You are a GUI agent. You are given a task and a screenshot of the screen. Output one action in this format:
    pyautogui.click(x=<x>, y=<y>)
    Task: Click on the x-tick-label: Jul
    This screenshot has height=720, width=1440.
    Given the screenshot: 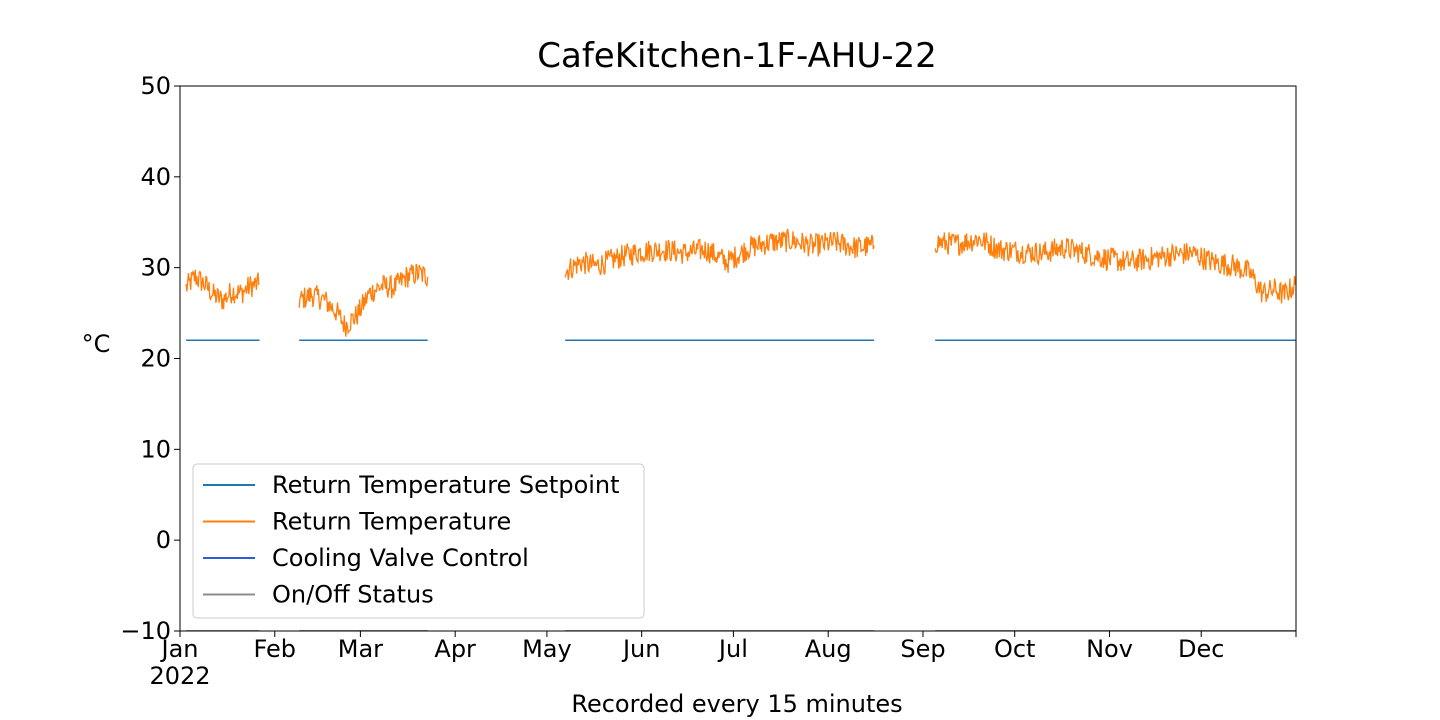 What is the action you would take?
    pyautogui.click(x=732, y=649)
    